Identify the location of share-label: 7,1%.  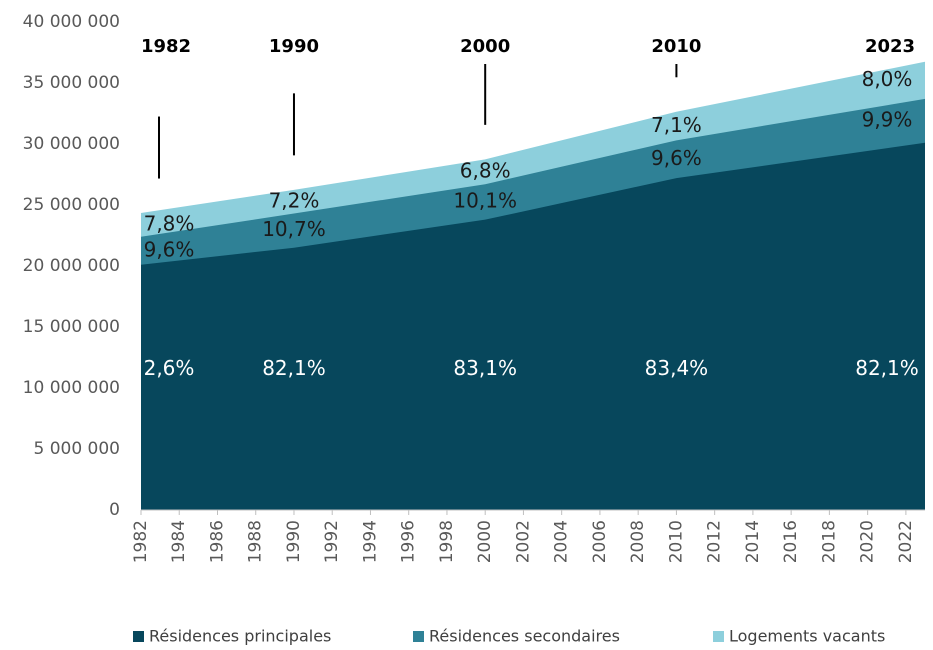
(676, 125).